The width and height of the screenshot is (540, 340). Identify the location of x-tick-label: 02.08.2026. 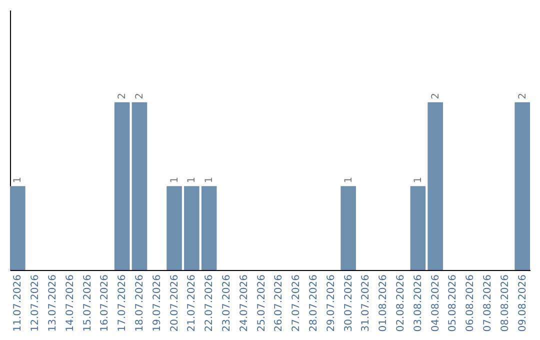
(401, 303).